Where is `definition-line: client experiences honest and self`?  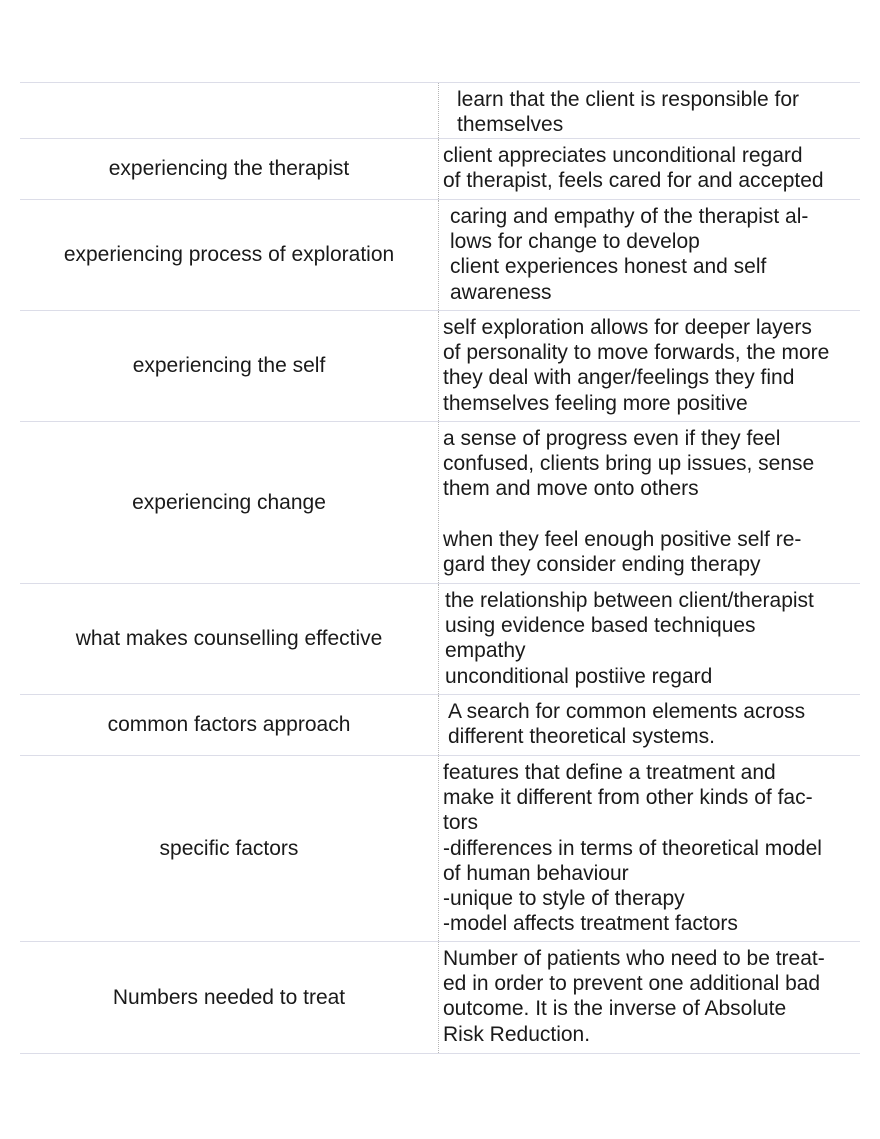
definition-line: client experiences honest and self is located at coordinates (608, 267).